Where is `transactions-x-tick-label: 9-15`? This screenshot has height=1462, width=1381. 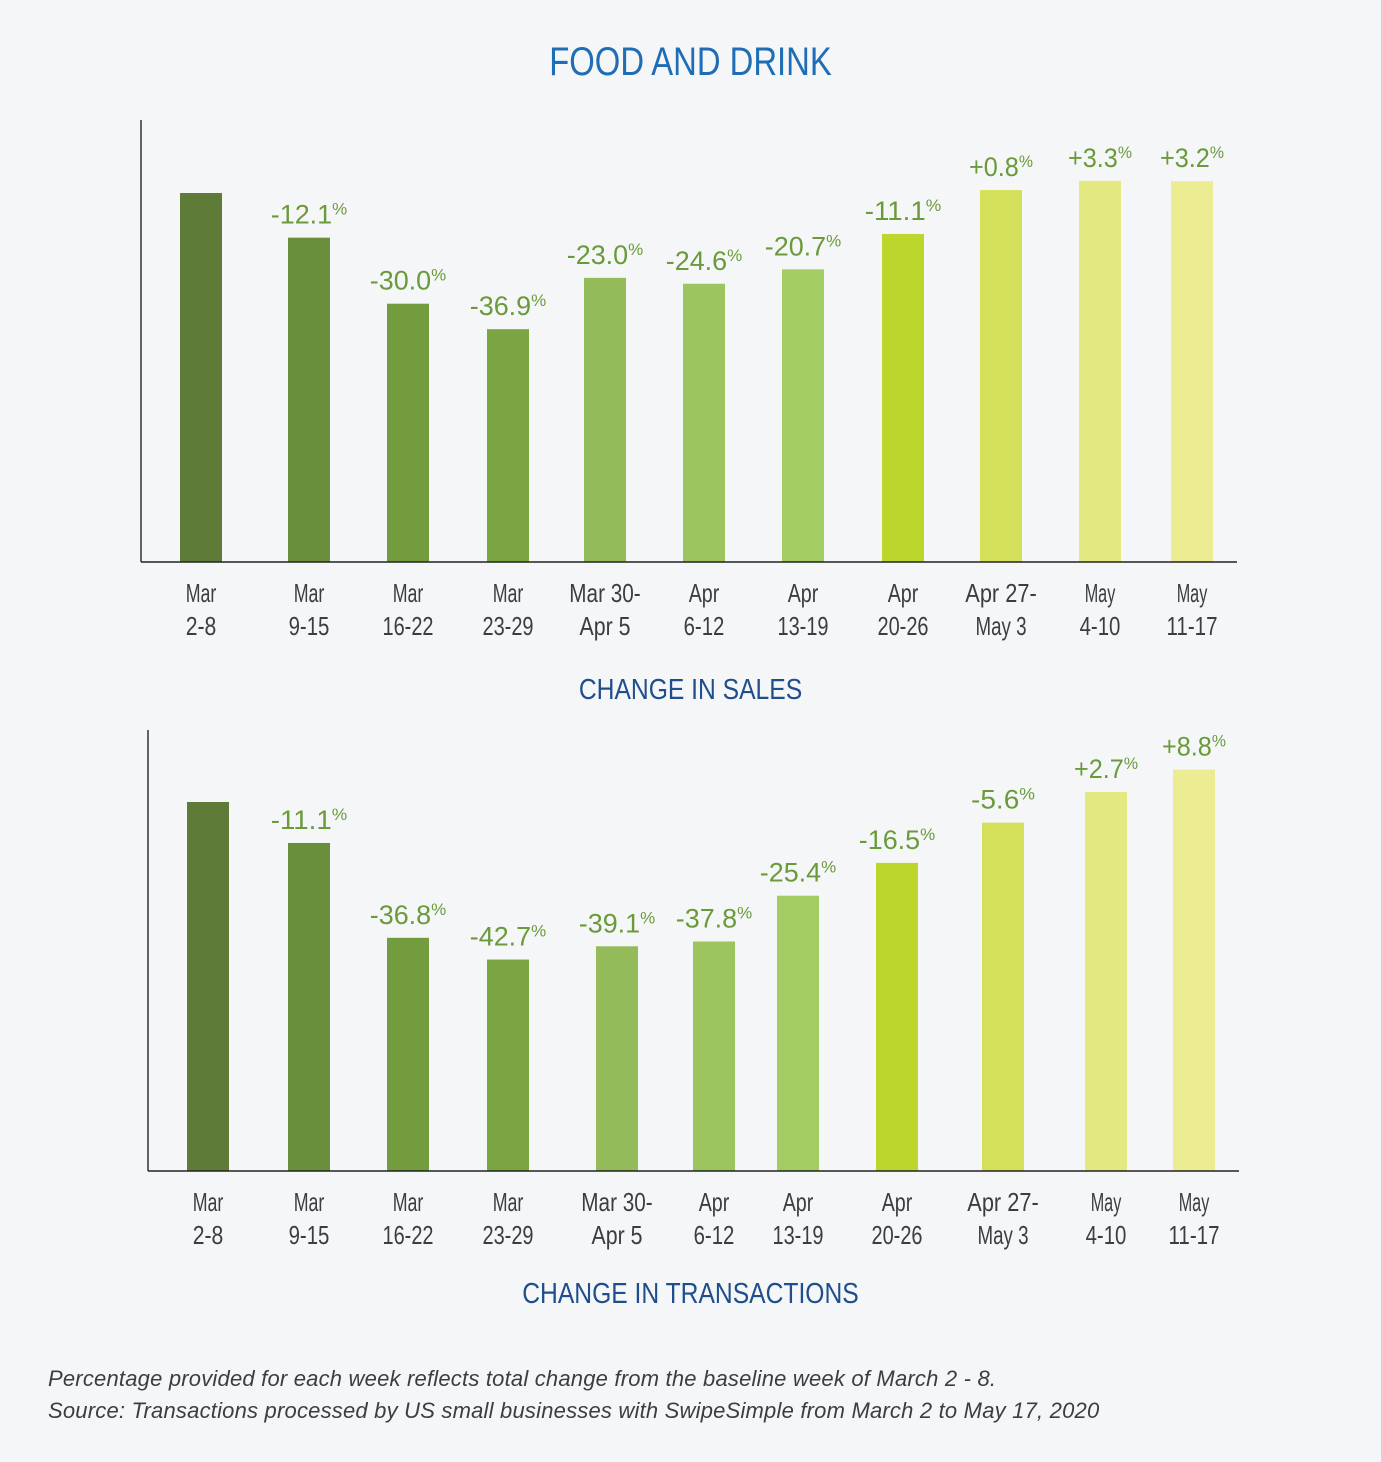
transactions-x-tick-label: 9-15 is located at coordinates (309, 1235).